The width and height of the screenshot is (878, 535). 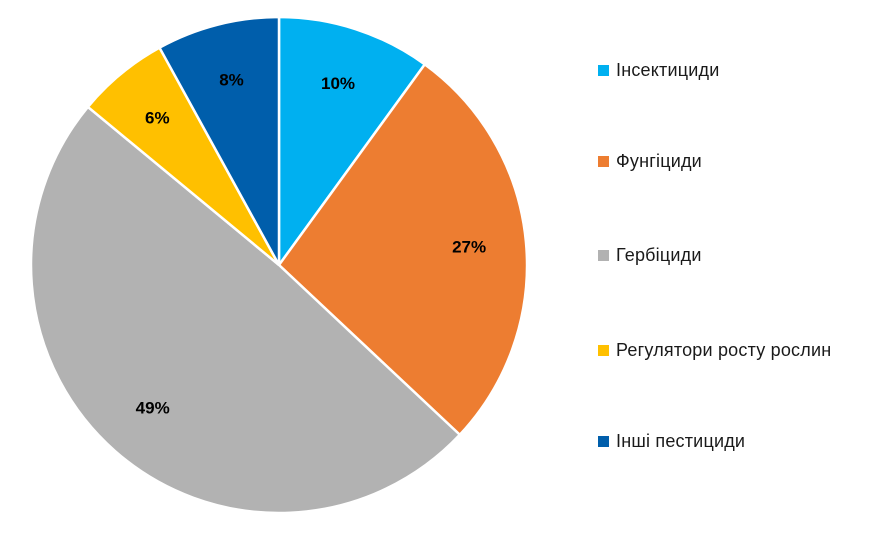 What do you see at coordinates (681, 440) in the screenshot?
I see `legend-label-other-pesticides: Інші пестициди` at bounding box center [681, 440].